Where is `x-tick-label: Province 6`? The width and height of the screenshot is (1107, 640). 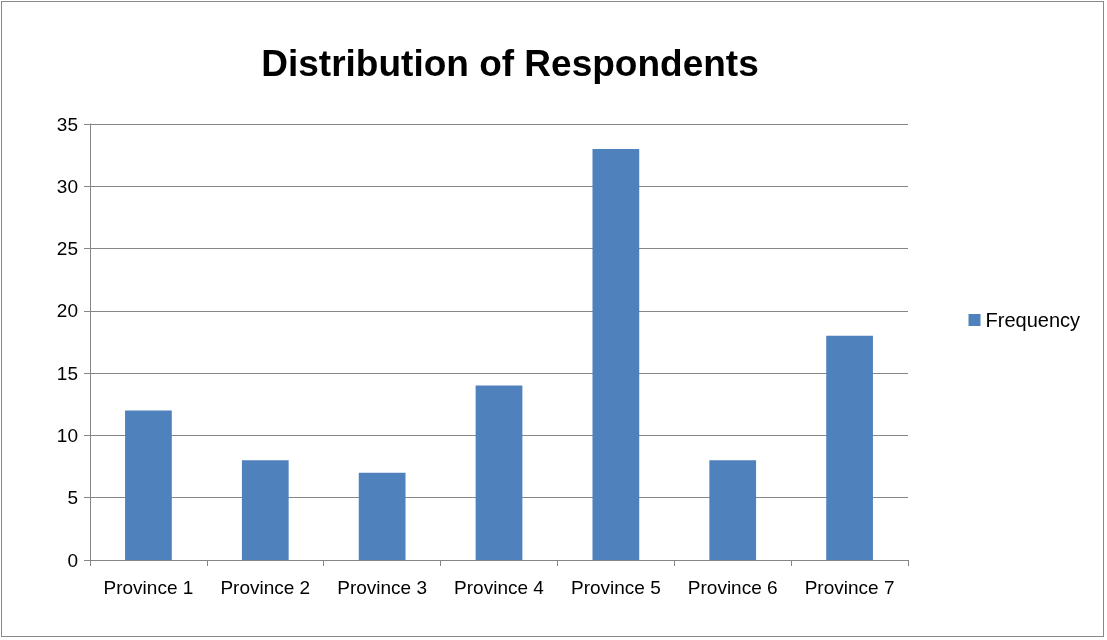 x-tick-label: Province 6 is located at coordinates (732, 587).